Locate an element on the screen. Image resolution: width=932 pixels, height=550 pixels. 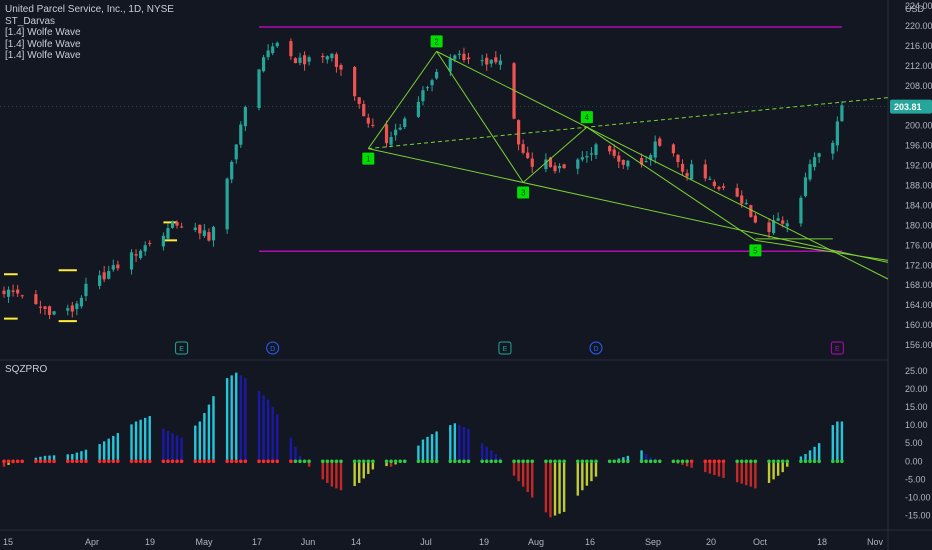
time-tick-label: 16 is located at coordinates (590, 542).